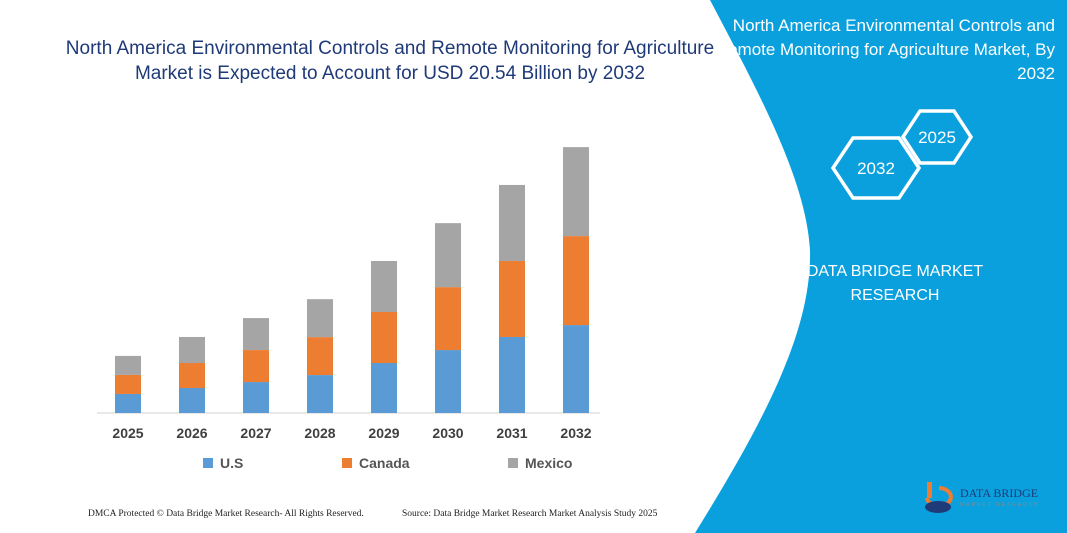  I want to click on hexagon-2032-label: 2032, so click(876, 168).